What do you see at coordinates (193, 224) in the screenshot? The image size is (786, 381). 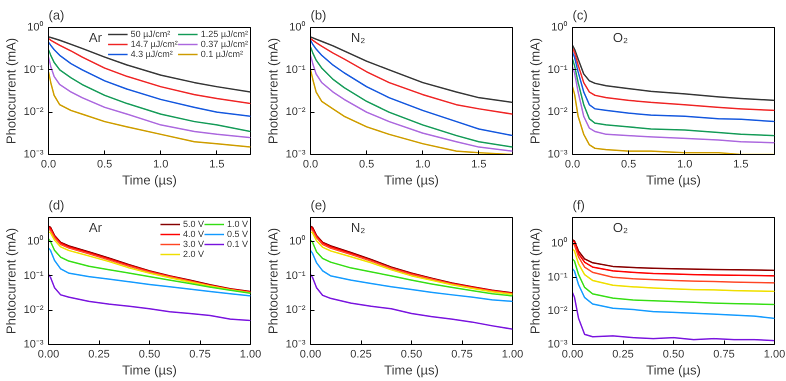 I see `legend-label: 5.0 V` at bounding box center [193, 224].